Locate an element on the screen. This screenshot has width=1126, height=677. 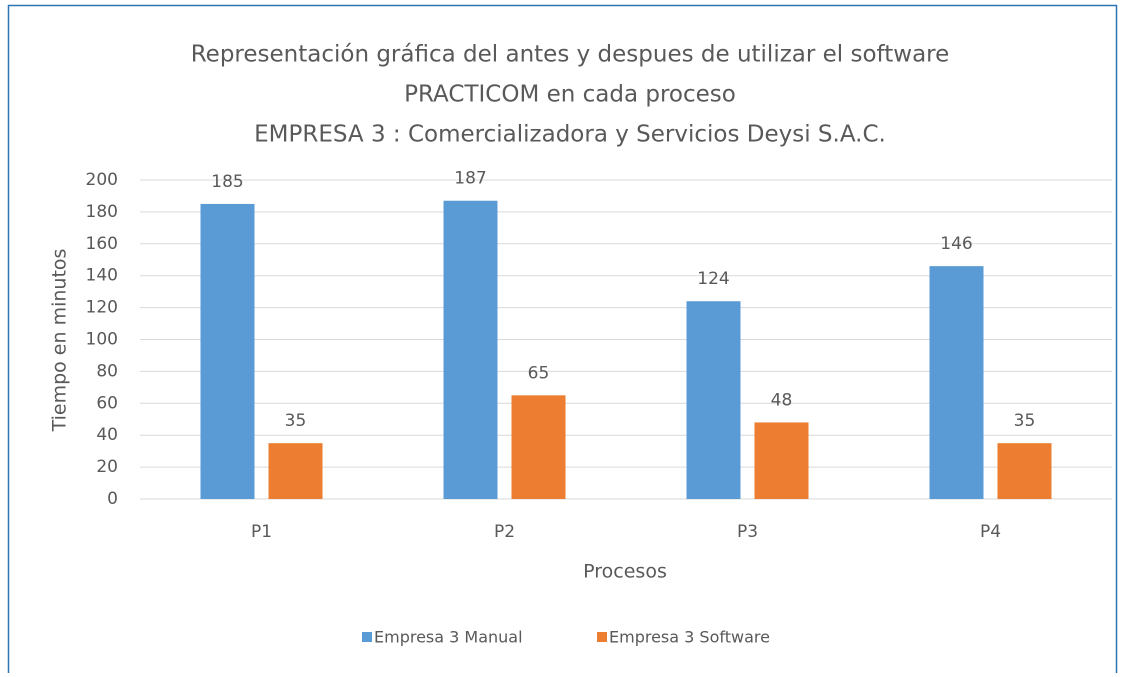
y-tick-label: 60 is located at coordinates (107, 403).